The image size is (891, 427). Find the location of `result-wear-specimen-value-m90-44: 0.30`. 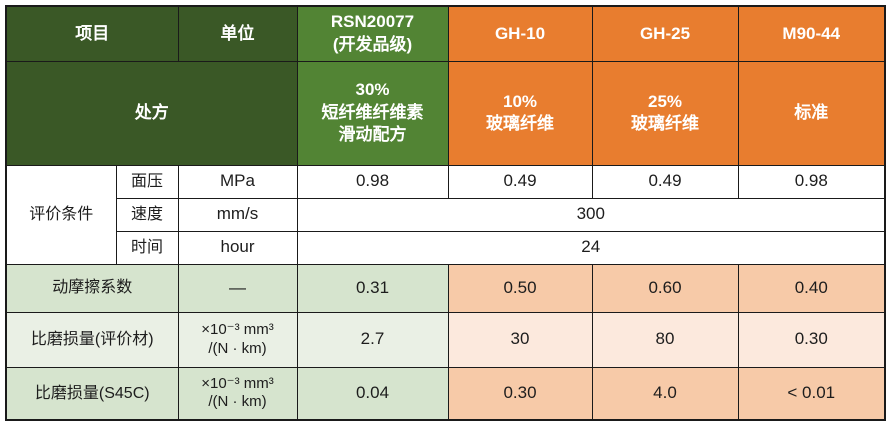

result-wear-specimen-value-m90-44: 0.30 is located at coordinates (811, 339).